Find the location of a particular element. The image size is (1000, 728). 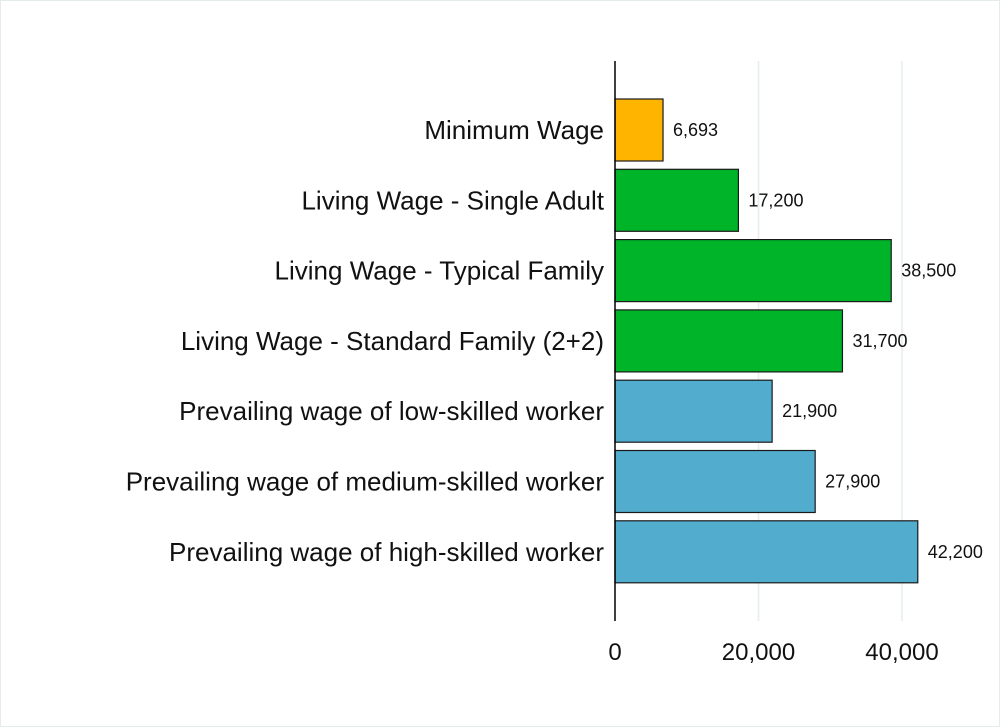

category-label: Prevailing wage of medium-skilled worker is located at coordinates (365, 482).